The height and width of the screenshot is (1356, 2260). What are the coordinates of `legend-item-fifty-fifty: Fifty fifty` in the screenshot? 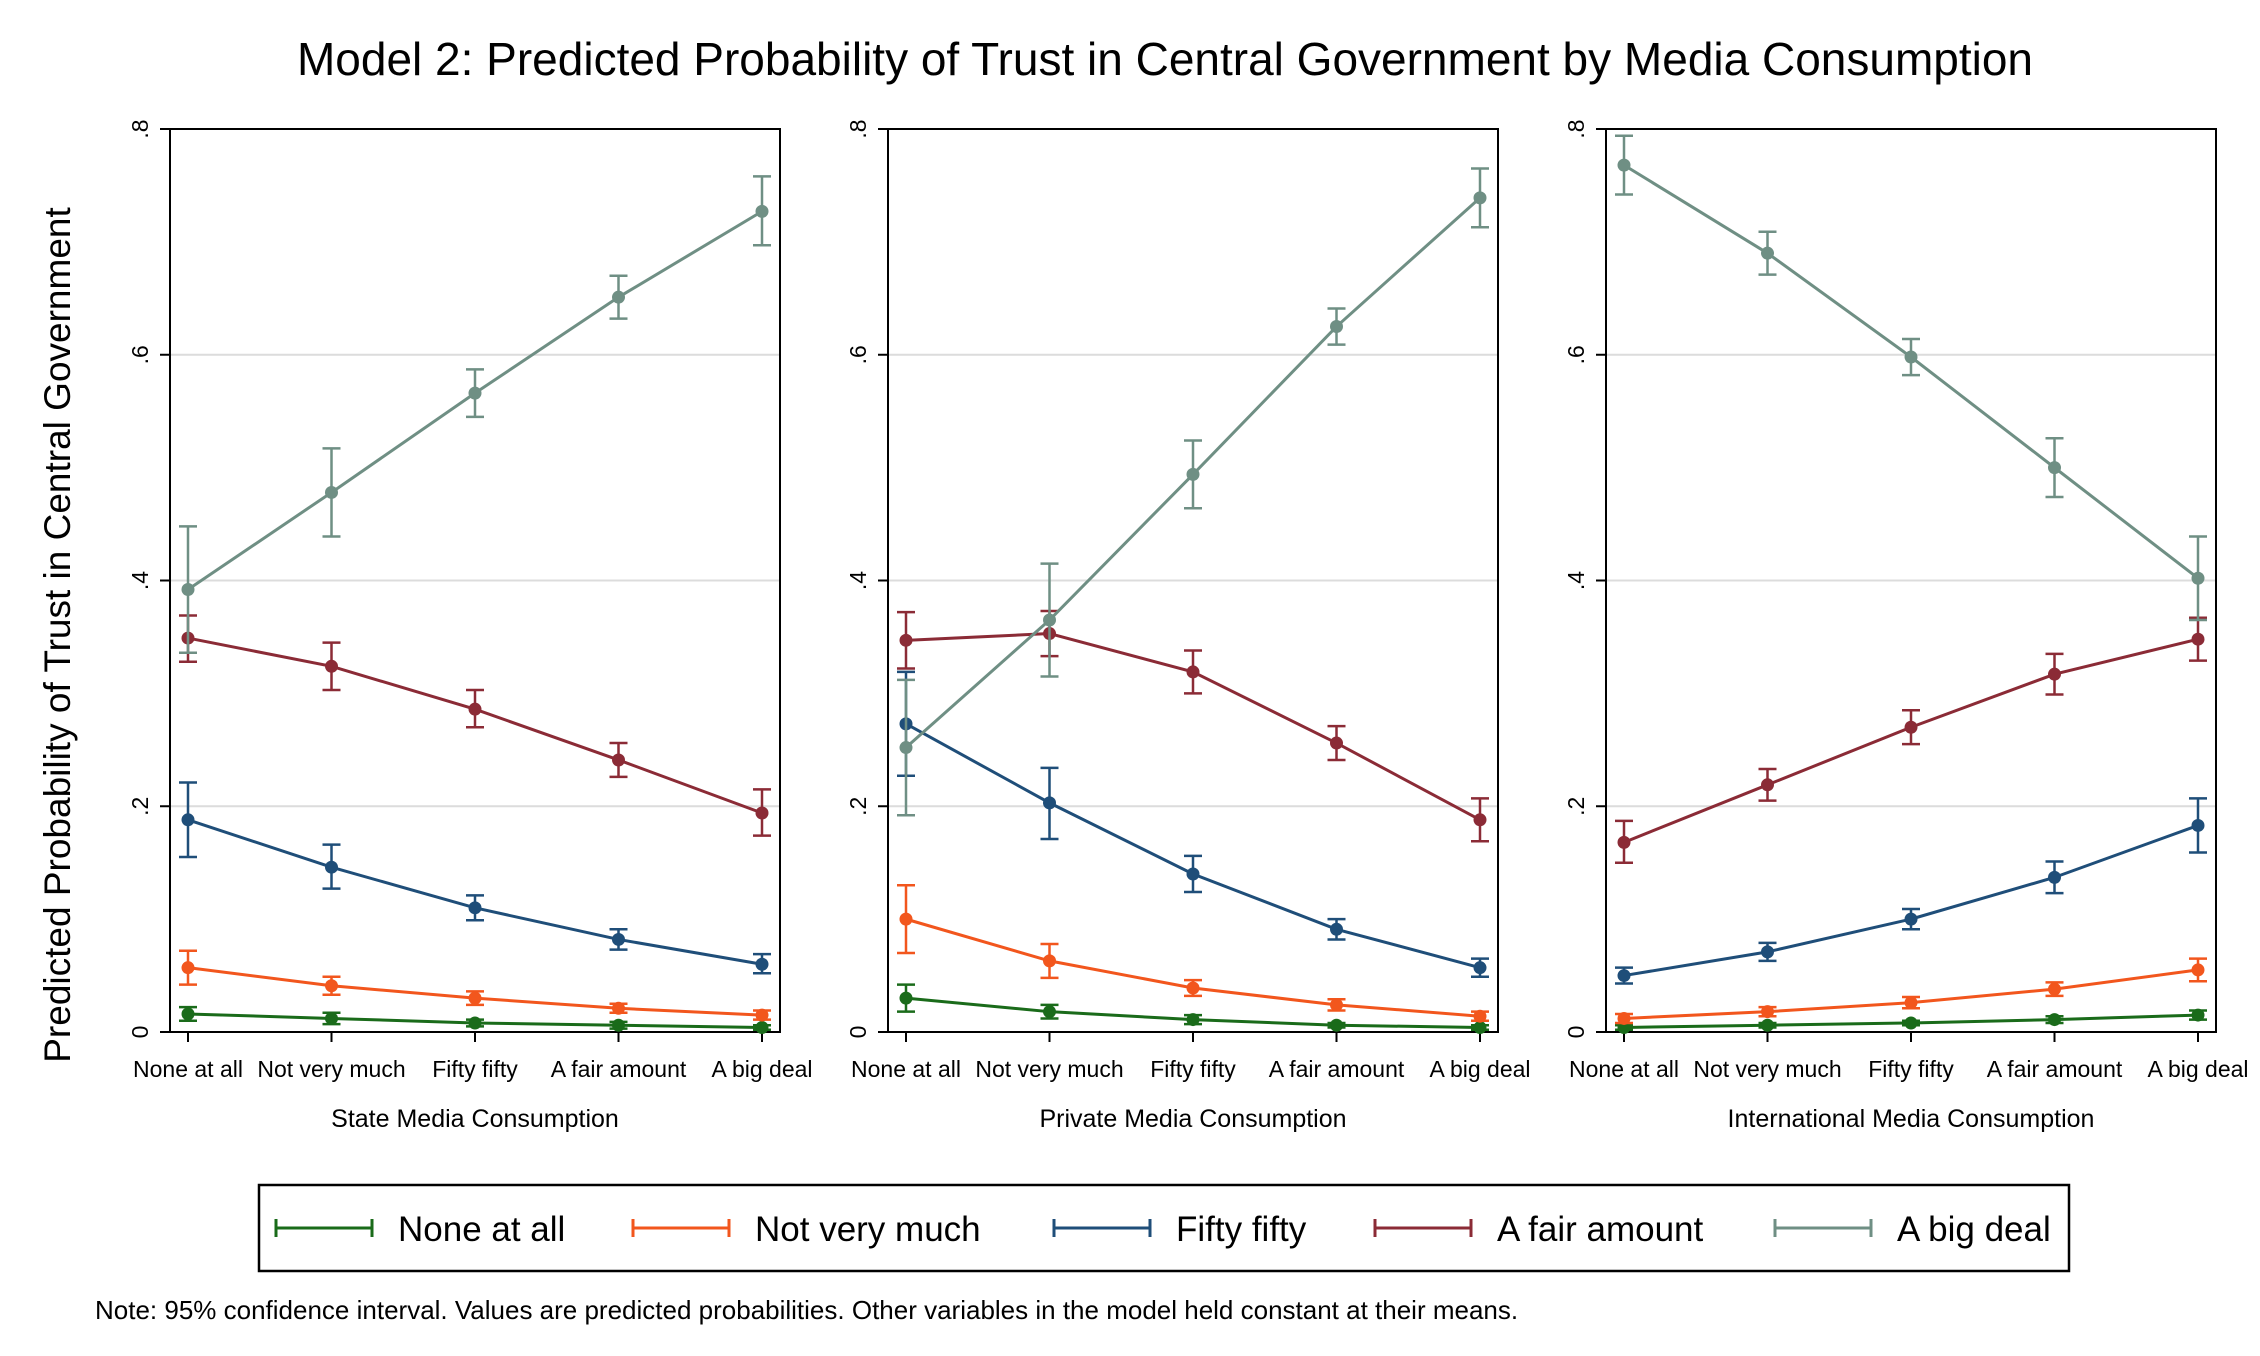 It's located at (1179, 1229).